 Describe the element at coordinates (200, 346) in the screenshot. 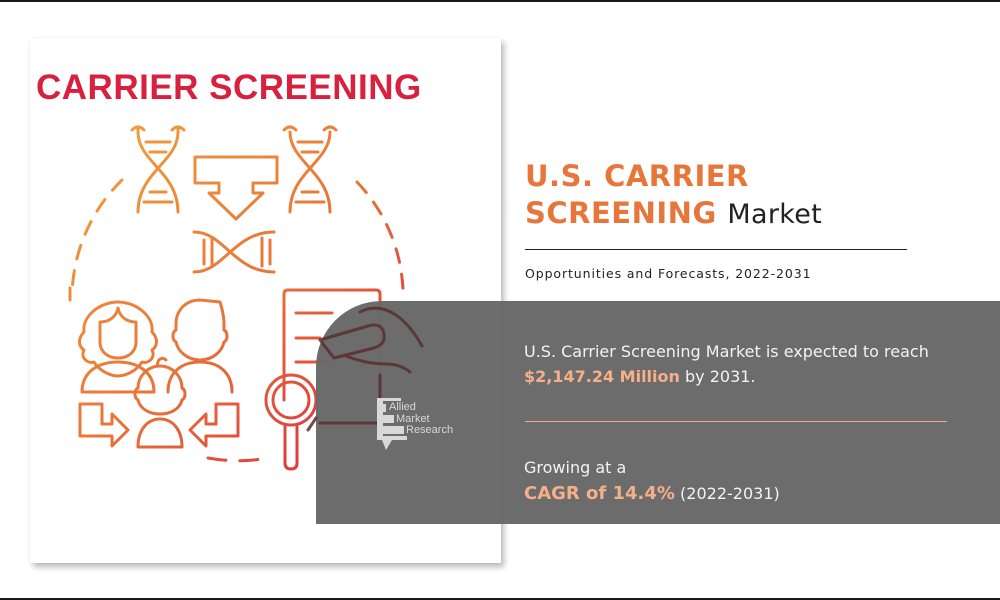

I see `man-icon` at that location.